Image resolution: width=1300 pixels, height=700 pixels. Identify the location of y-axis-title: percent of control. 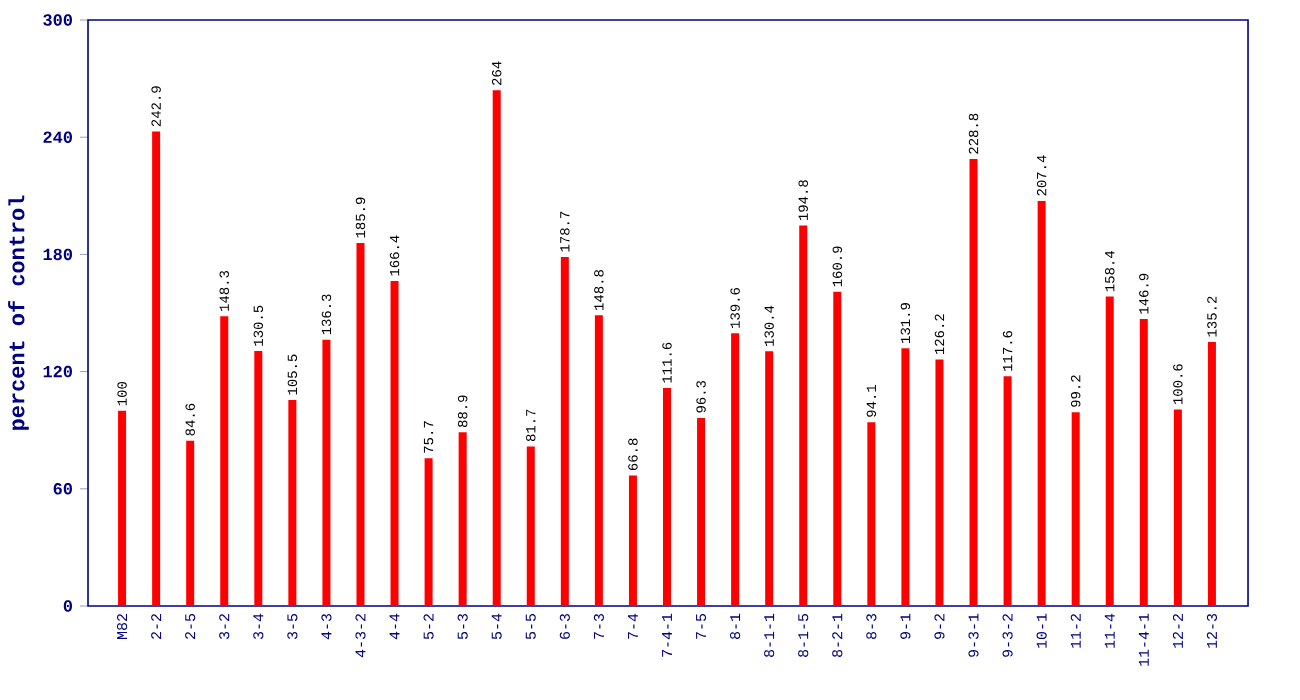
(18, 312).